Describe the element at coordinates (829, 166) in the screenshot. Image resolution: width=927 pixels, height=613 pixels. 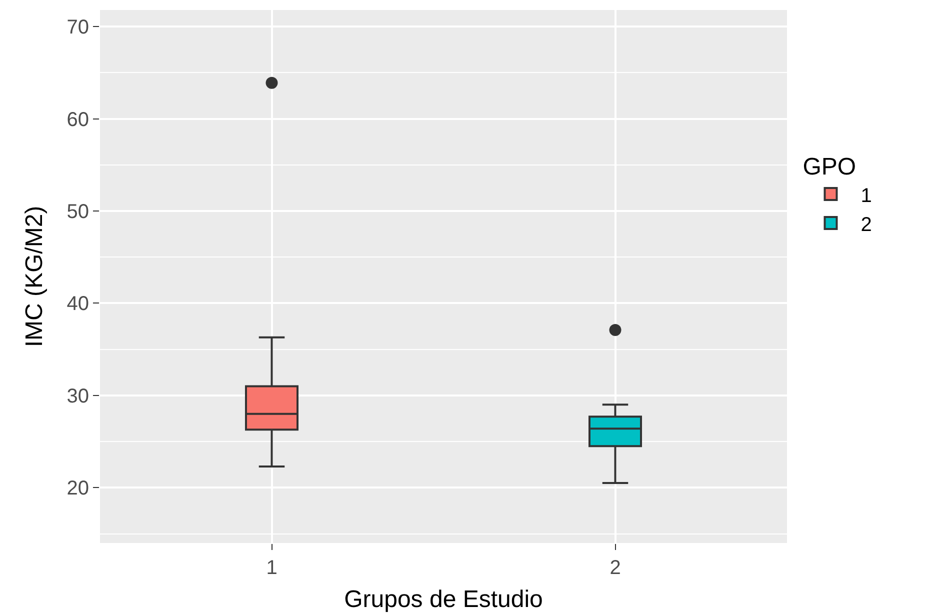
I see `legend-title: GPO` at that location.